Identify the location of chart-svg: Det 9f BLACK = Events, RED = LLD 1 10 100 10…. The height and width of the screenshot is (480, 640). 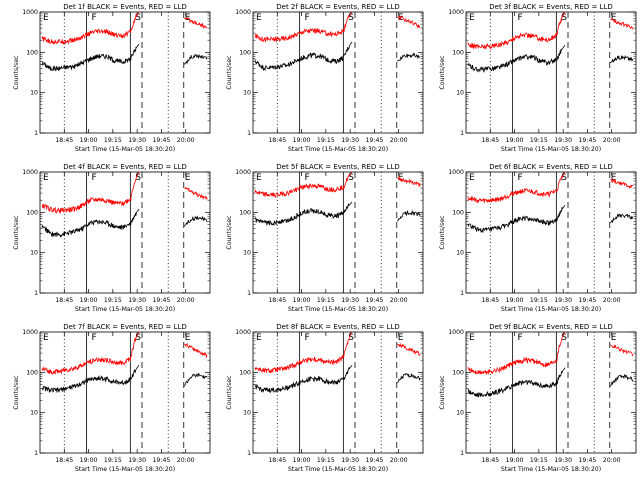
(538, 398).